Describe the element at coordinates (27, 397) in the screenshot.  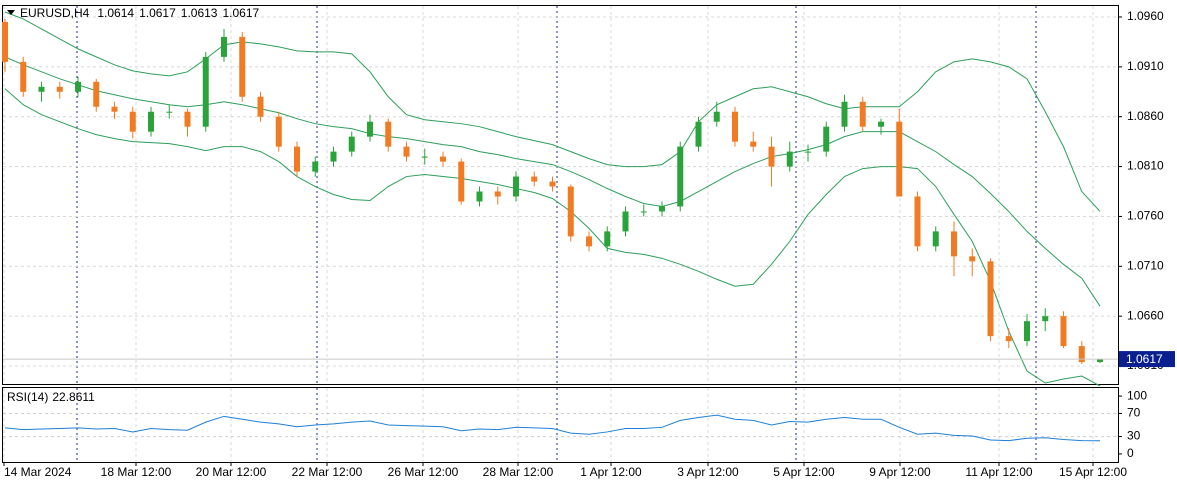
I see `rsi-name: RSI(14)` at that location.